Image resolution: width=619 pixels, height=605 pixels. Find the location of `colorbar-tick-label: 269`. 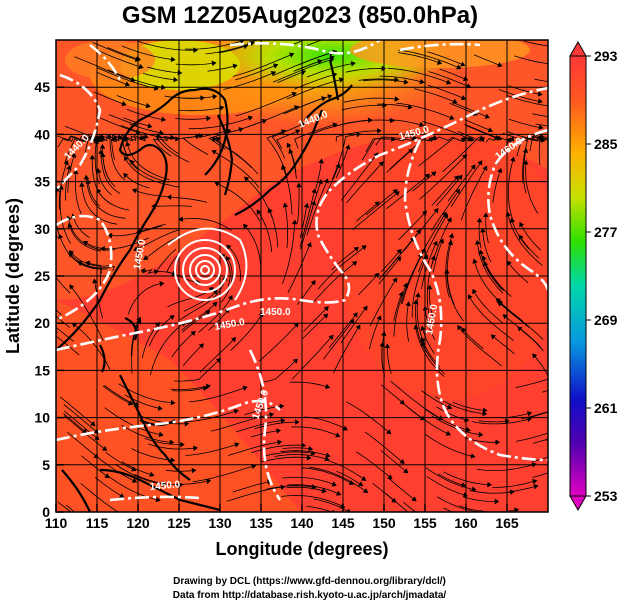

colorbar-tick-label: 269 is located at coordinates (606, 320).